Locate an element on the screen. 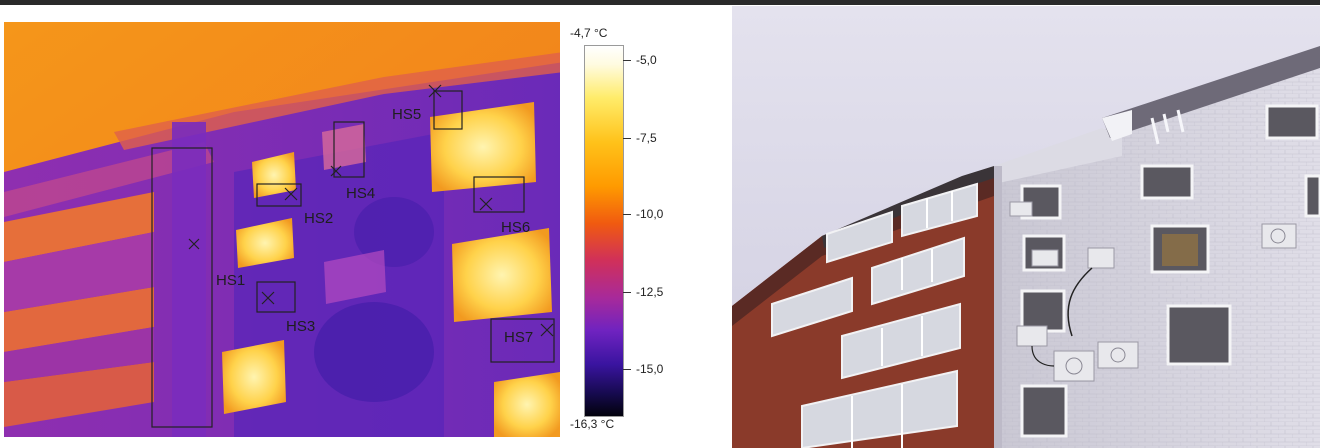  scale-tick-label: -10,0 is located at coordinates (650, 214).